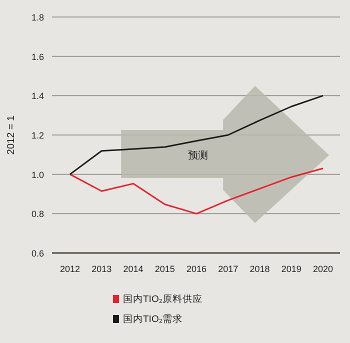  What do you see at coordinates (163, 299) in the screenshot?
I see `legend-label: 国内TIO₂原料供应` at bounding box center [163, 299].